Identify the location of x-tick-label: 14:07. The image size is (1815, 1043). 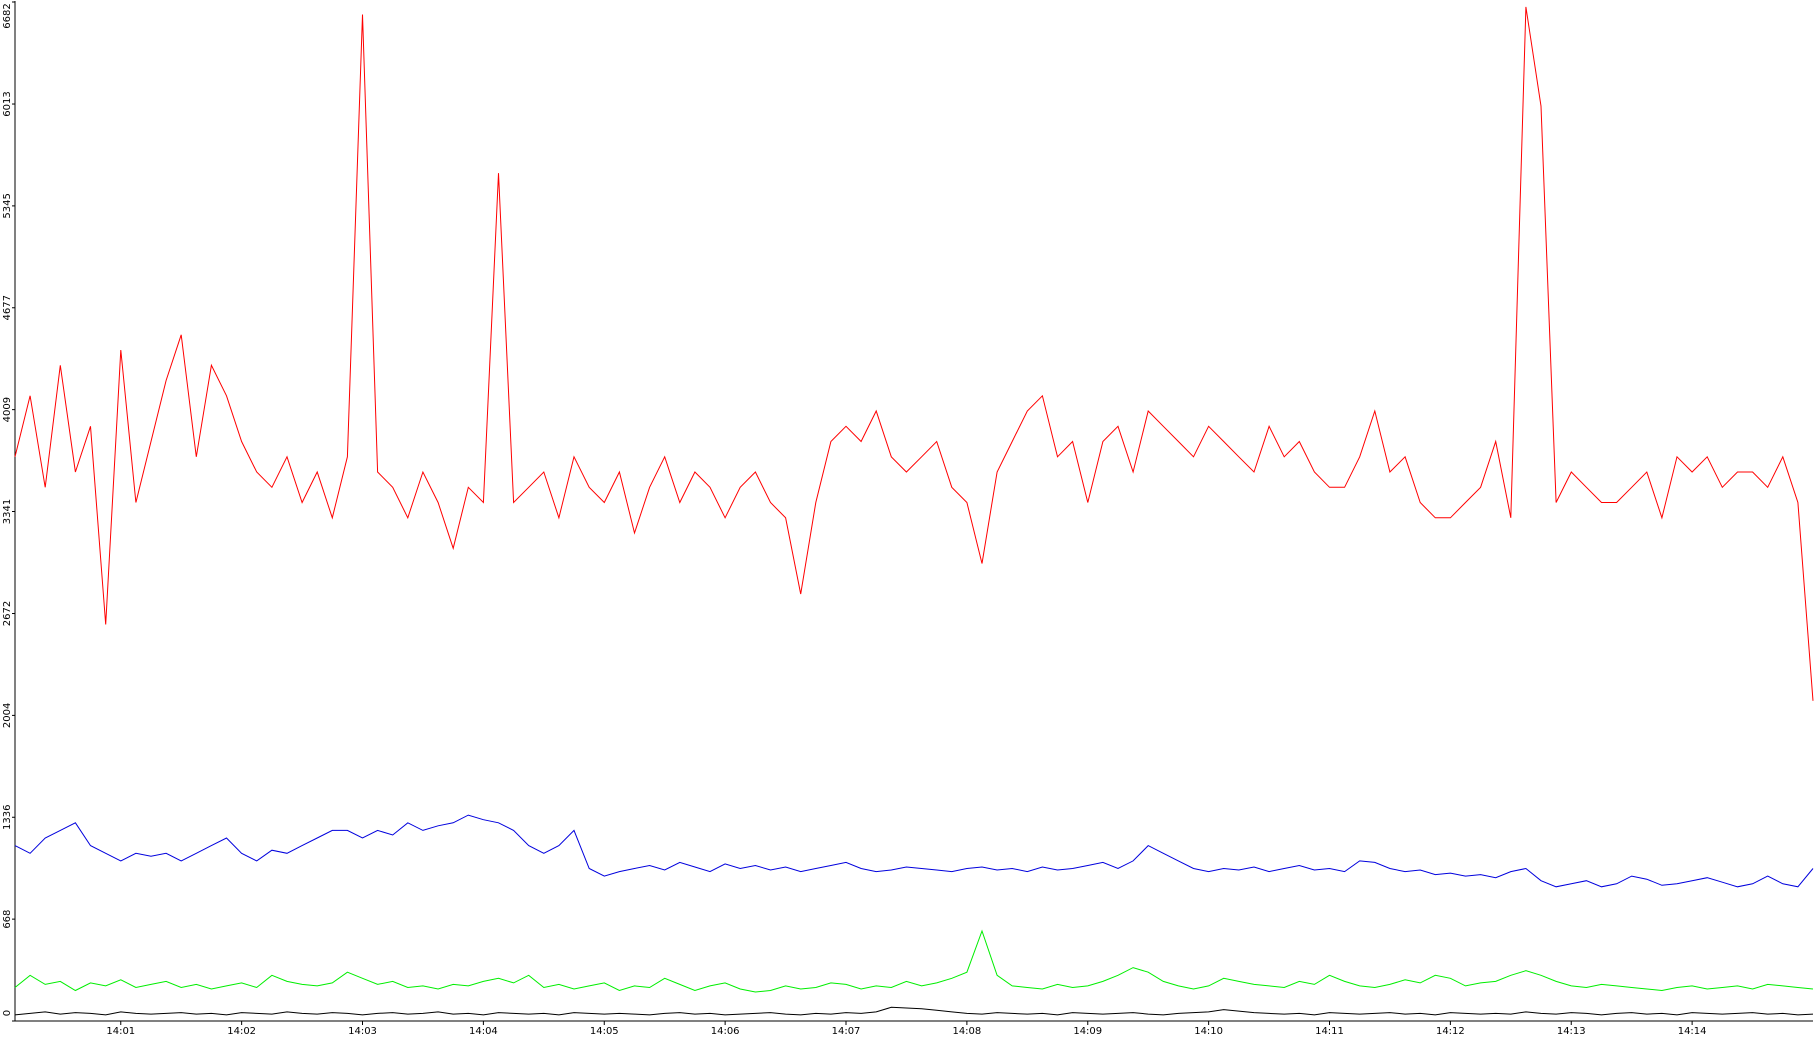
(846, 1031).